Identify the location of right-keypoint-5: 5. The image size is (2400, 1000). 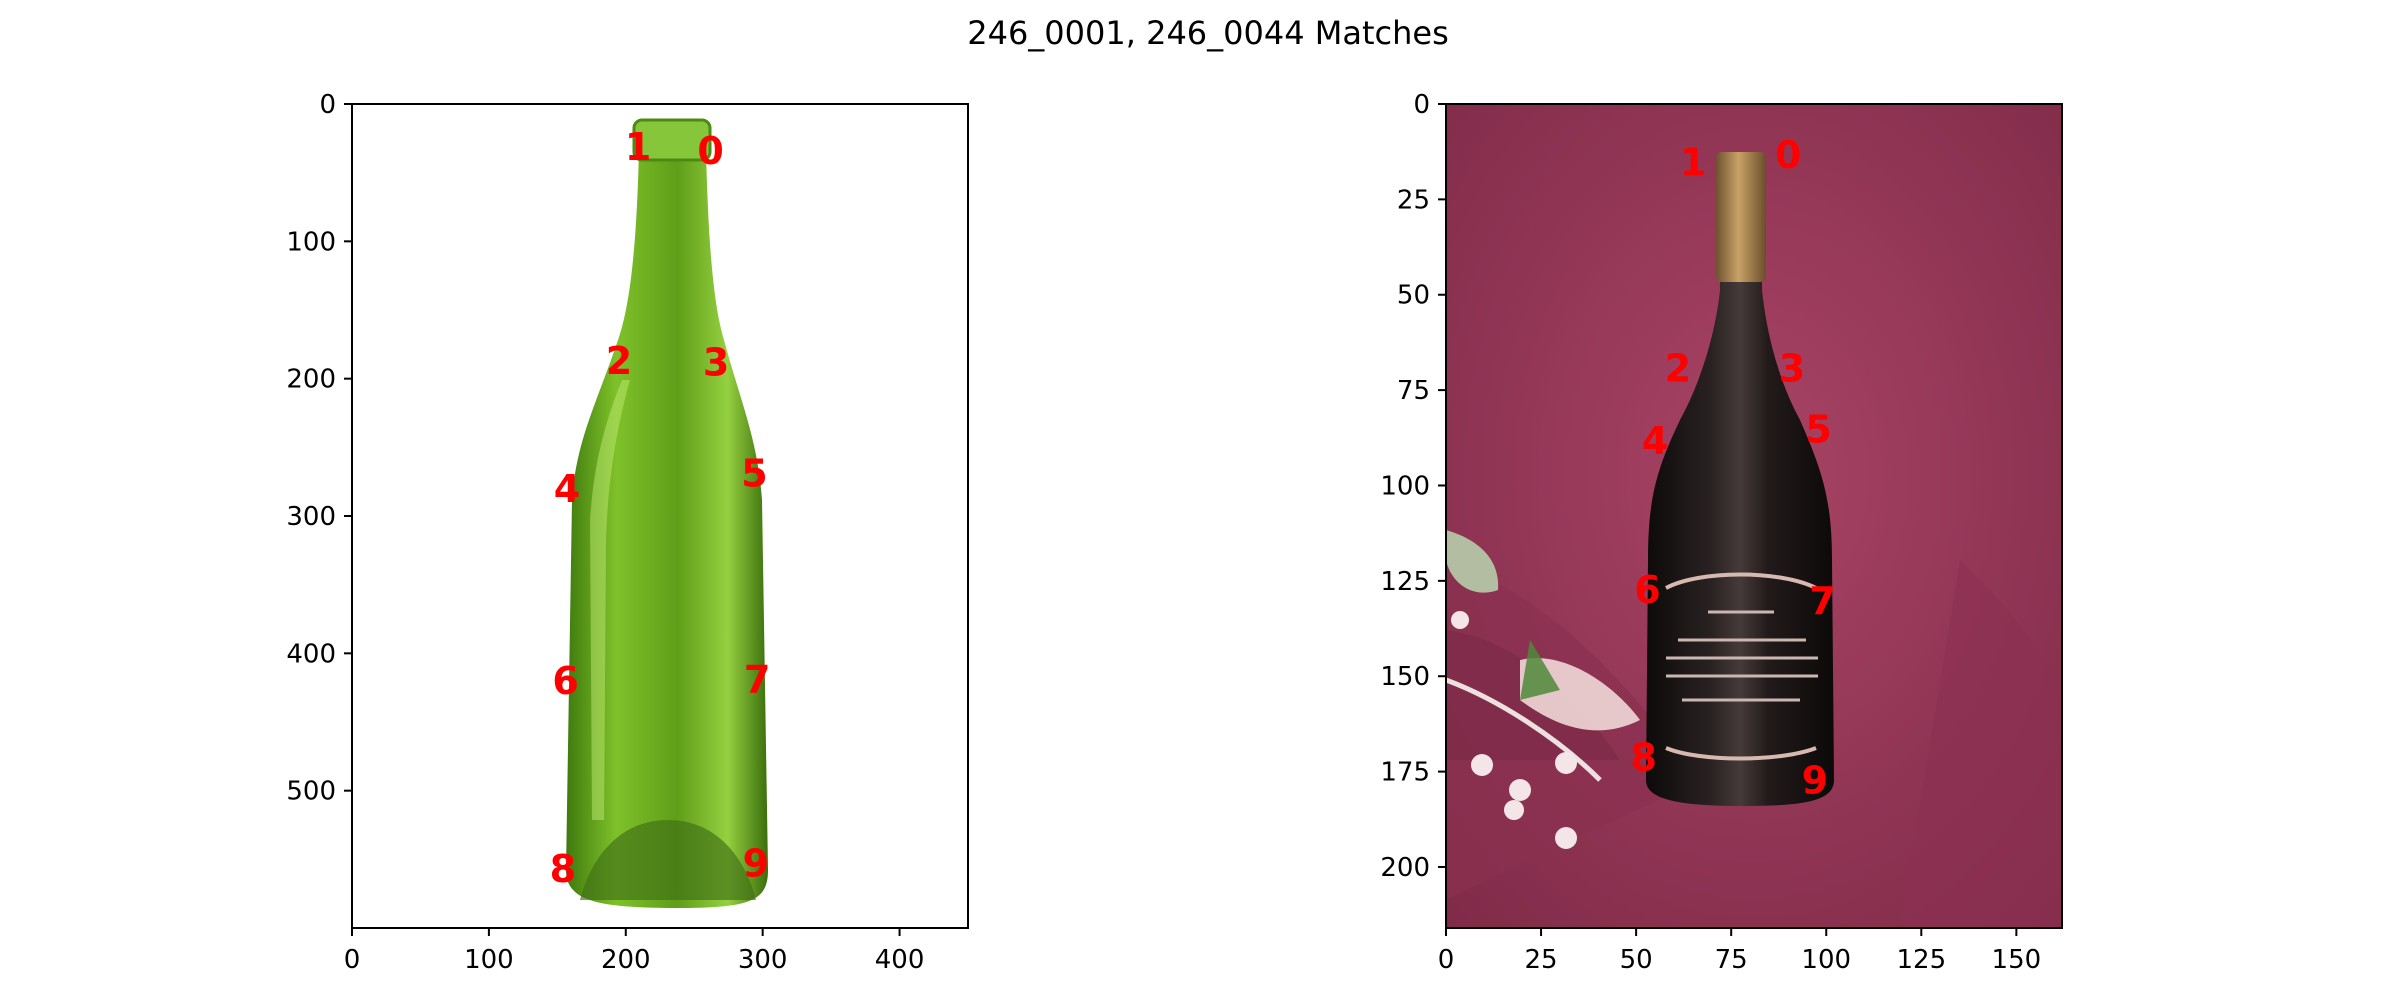
(1818, 430).